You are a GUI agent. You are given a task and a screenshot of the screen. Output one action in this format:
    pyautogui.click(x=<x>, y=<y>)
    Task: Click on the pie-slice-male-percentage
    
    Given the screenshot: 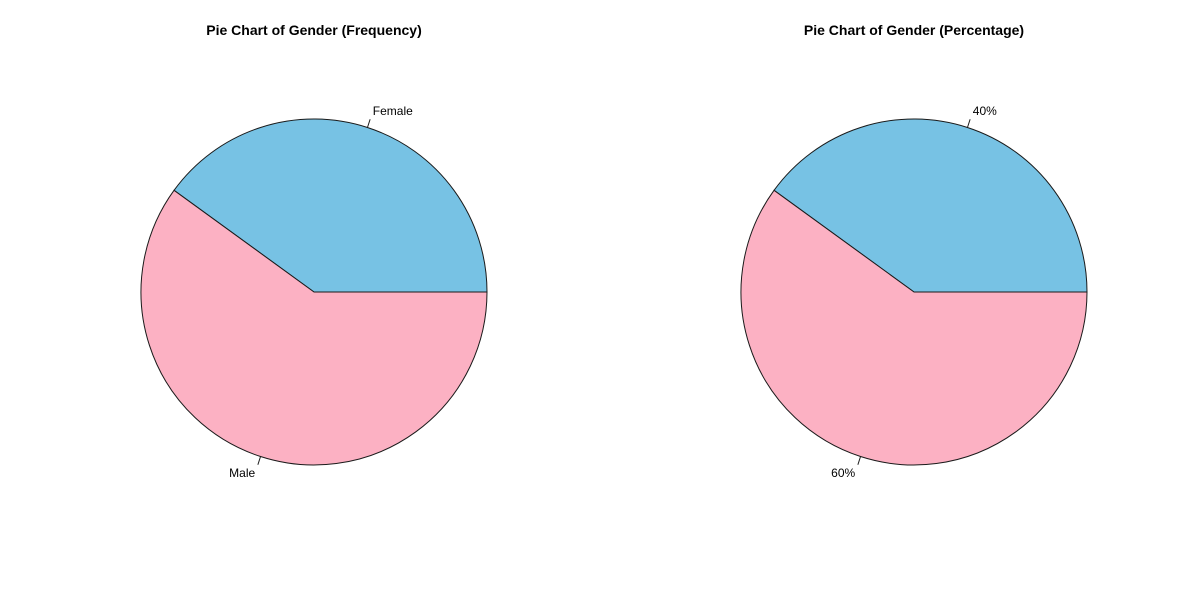 What is the action you would take?
    pyautogui.click(x=914, y=327)
    